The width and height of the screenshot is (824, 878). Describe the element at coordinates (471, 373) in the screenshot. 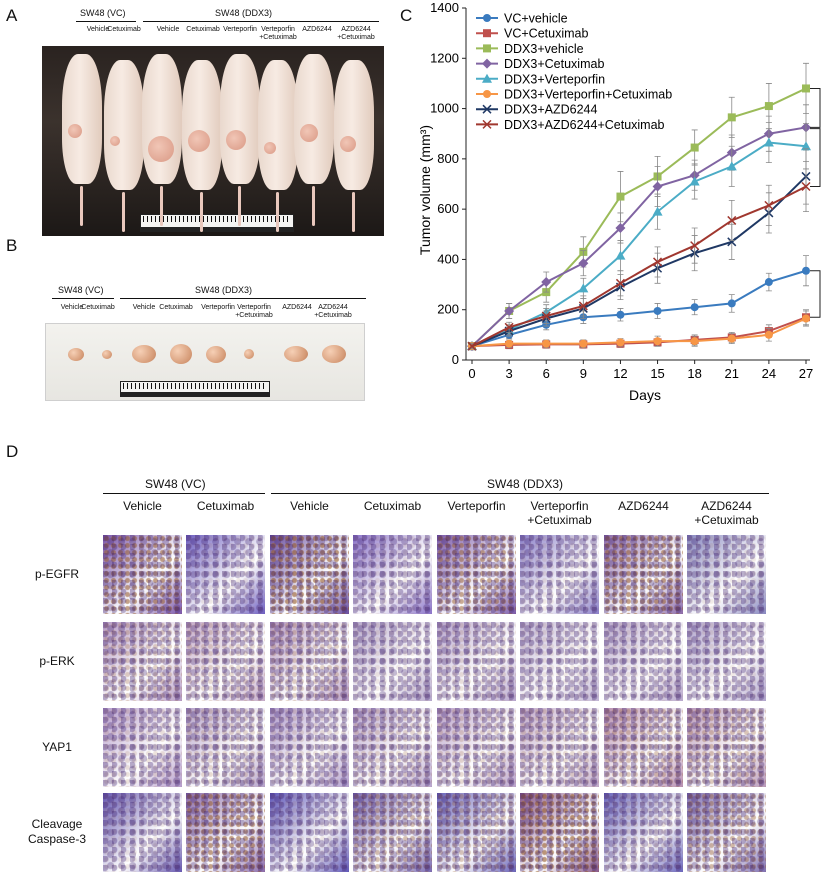

I see `x-tick-label: 0` at that location.